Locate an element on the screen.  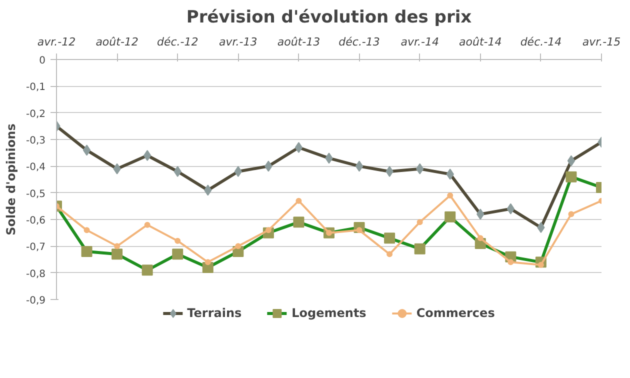
y-tick-label: -0,6 is located at coordinates (36, 221).